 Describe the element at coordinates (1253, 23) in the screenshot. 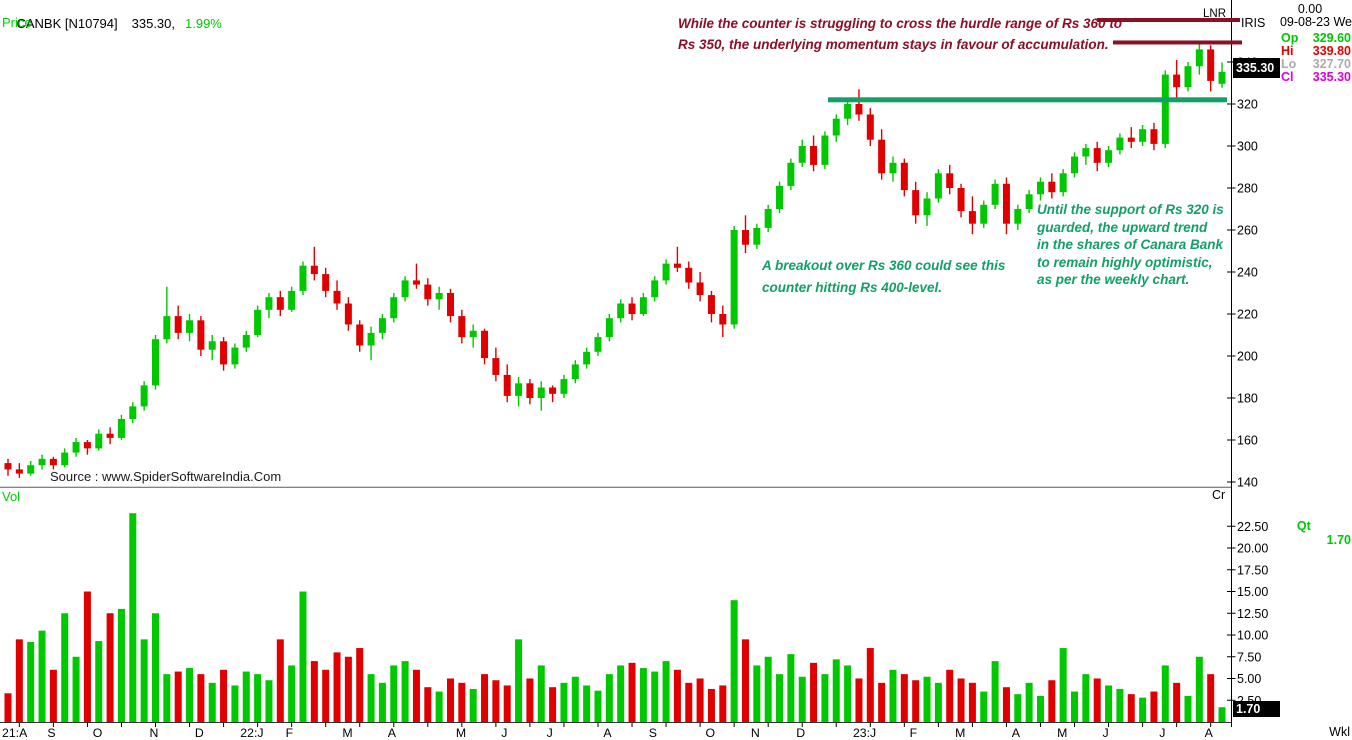

I see `iris-tool-label: IRIS` at that location.